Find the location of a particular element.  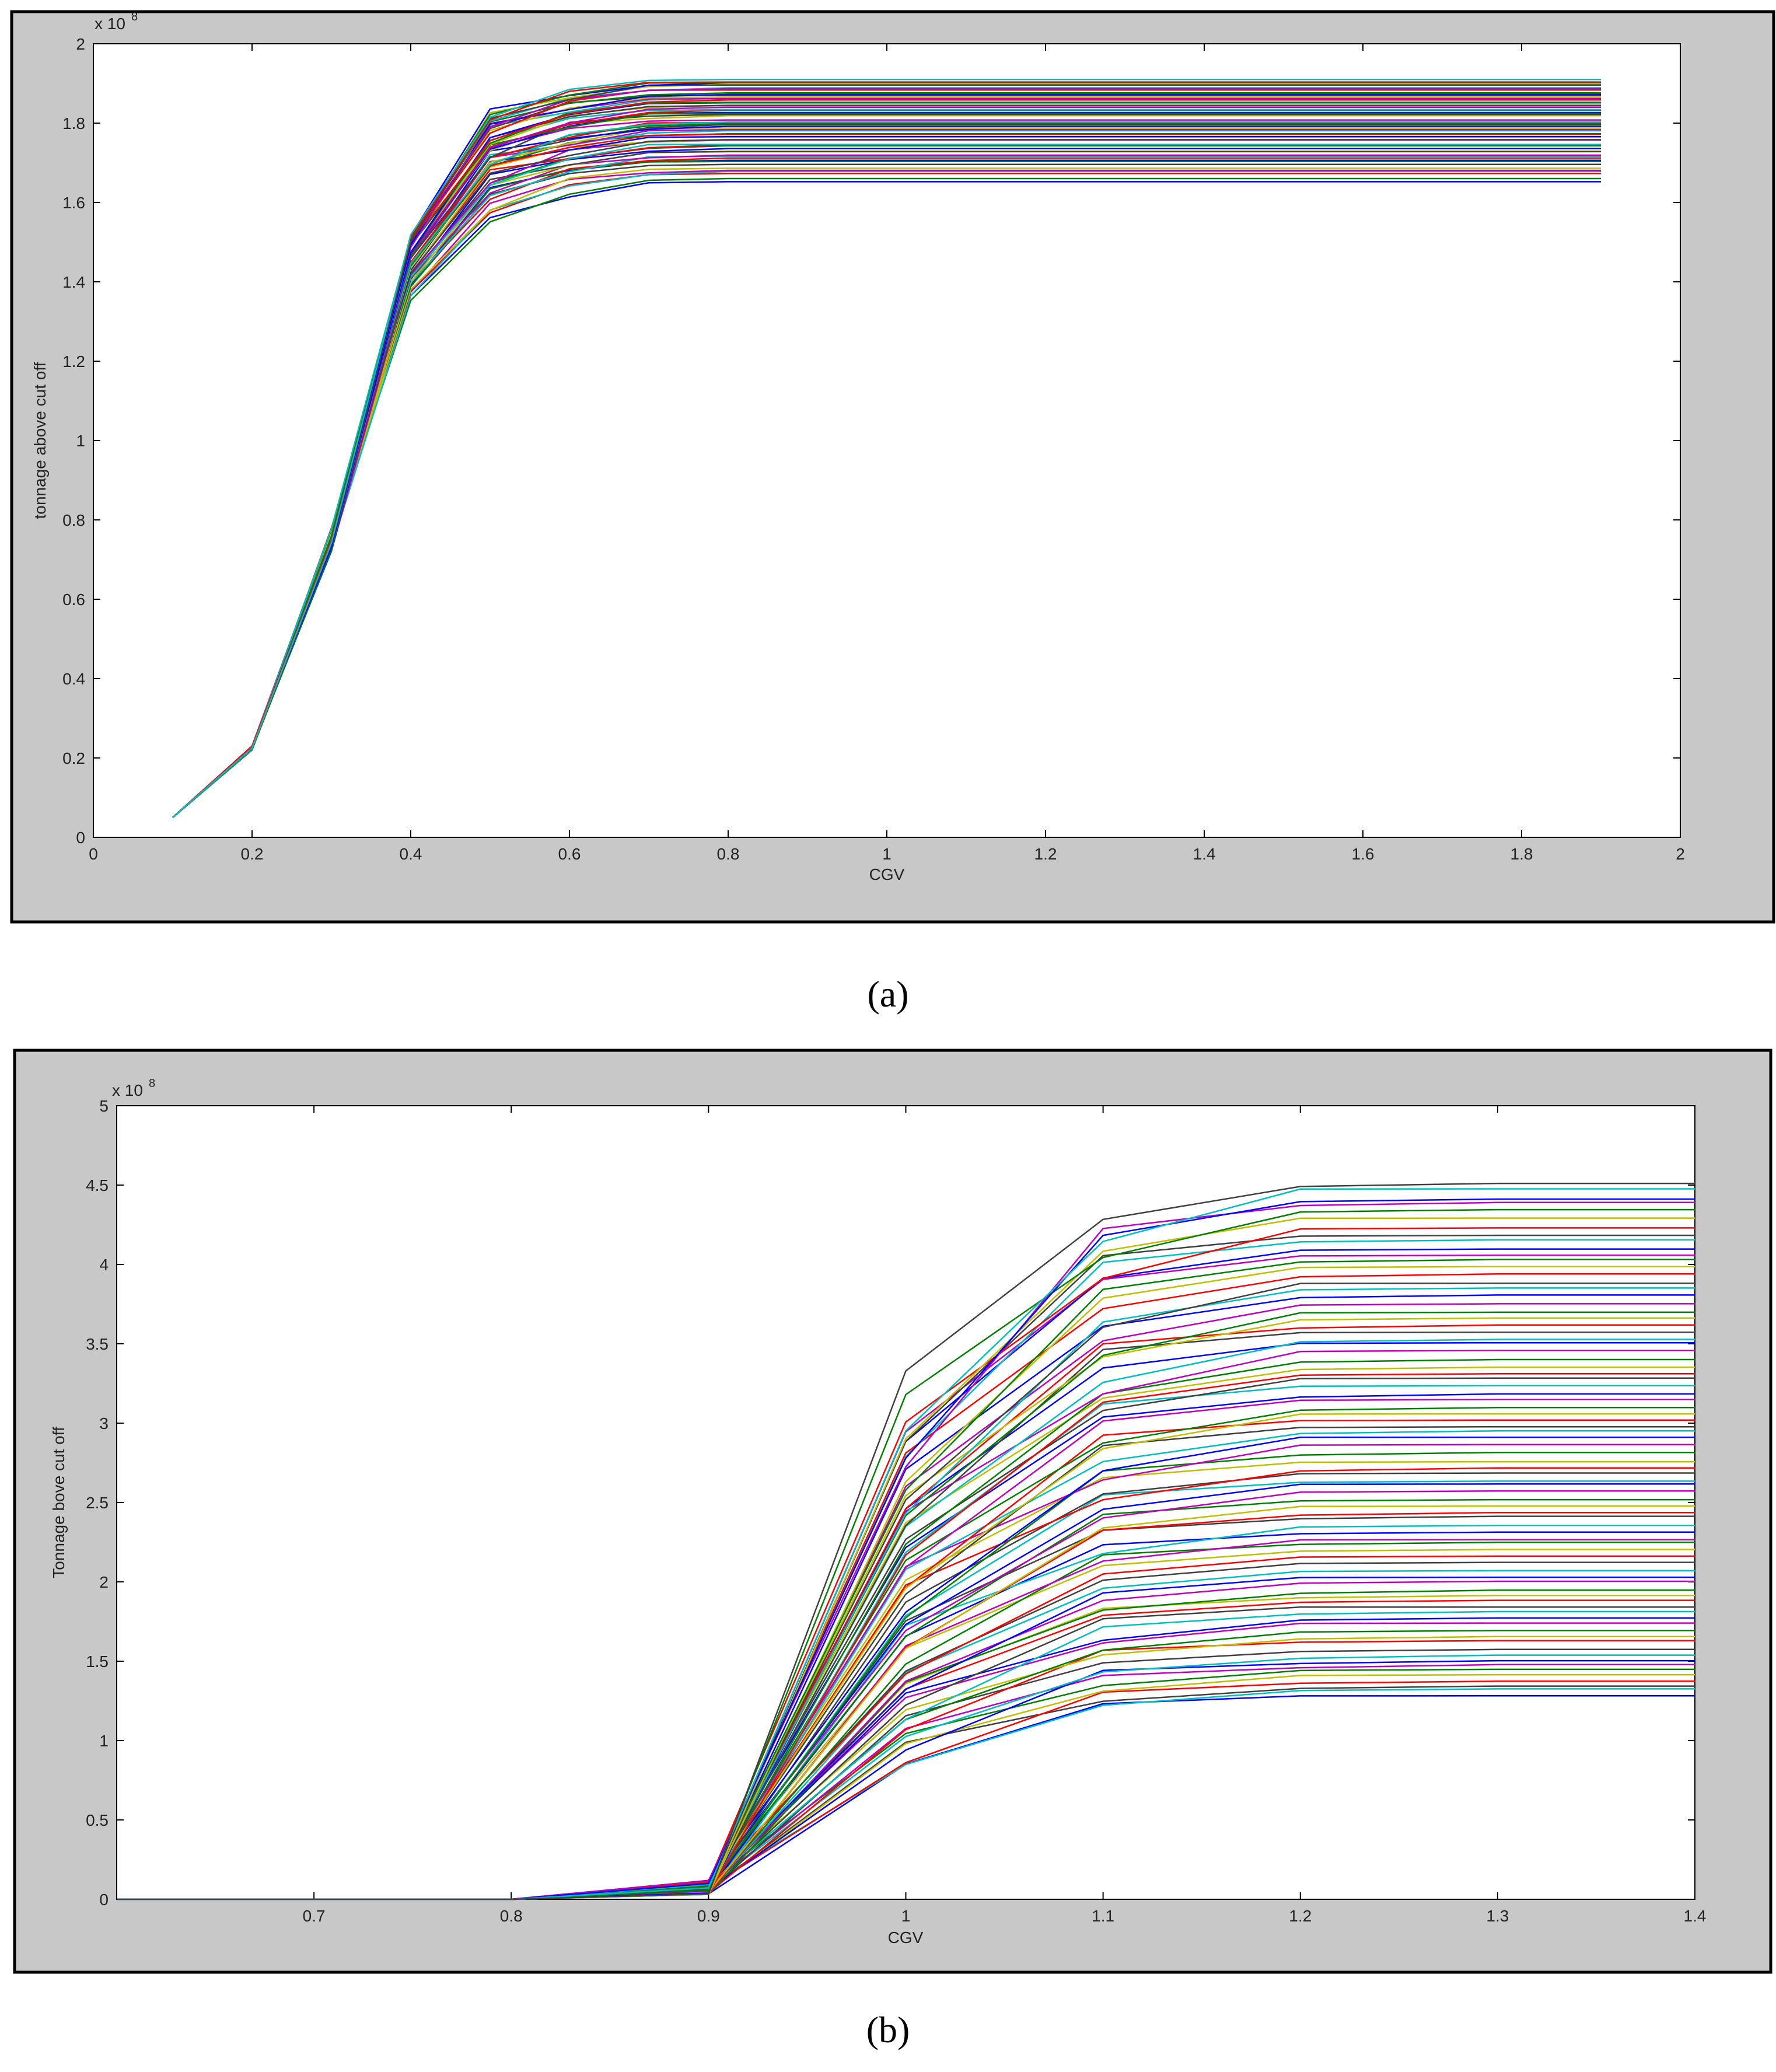

panel-b-exponent-base: x 10 is located at coordinates (127, 1090).